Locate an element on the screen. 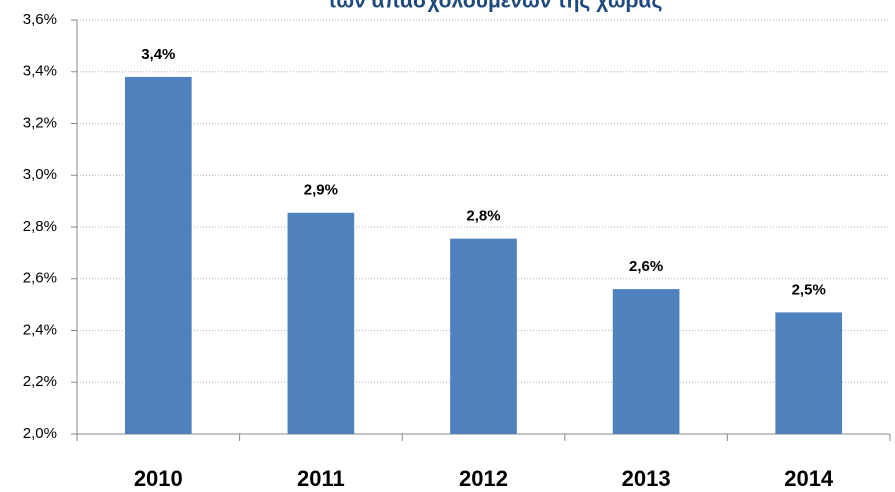  data-label: 2,6% is located at coordinates (646, 266).